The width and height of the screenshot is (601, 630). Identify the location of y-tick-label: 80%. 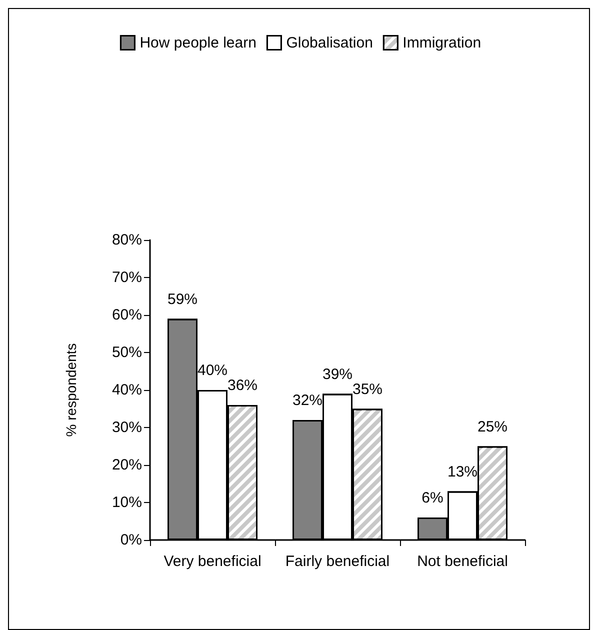
(127, 240).